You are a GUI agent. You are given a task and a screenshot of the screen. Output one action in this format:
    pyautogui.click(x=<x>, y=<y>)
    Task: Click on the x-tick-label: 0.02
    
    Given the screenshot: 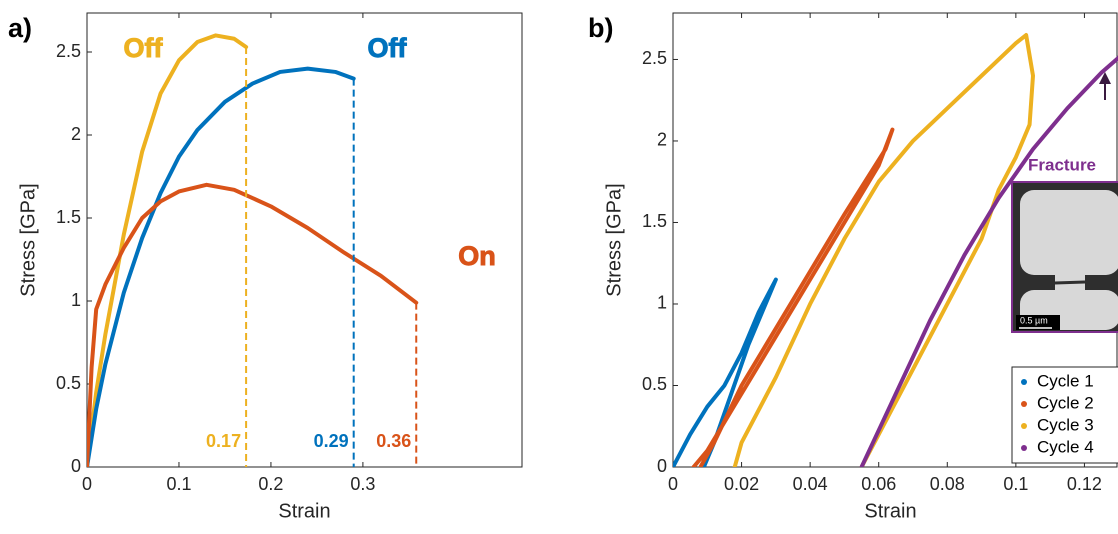 What is the action you would take?
    pyautogui.click(x=741, y=484)
    